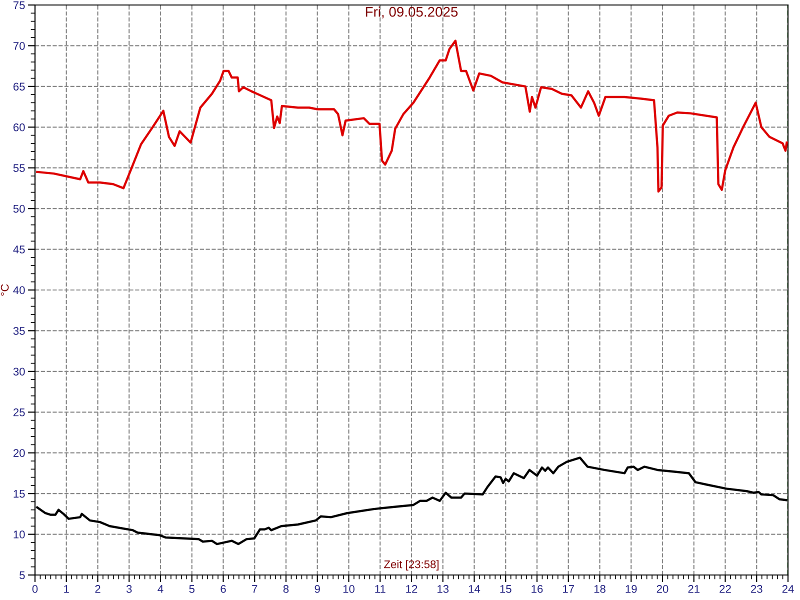 The image size is (800, 600). What do you see at coordinates (19, 127) in the screenshot?
I see `y-tick-label: 60` at bounding box center [19, 127].